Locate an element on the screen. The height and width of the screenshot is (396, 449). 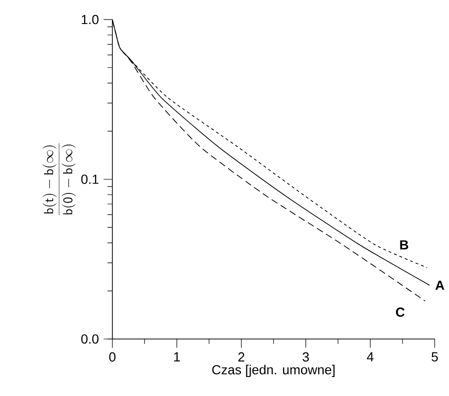
x-tick-label: 3 is located at coordinates (305, 357).